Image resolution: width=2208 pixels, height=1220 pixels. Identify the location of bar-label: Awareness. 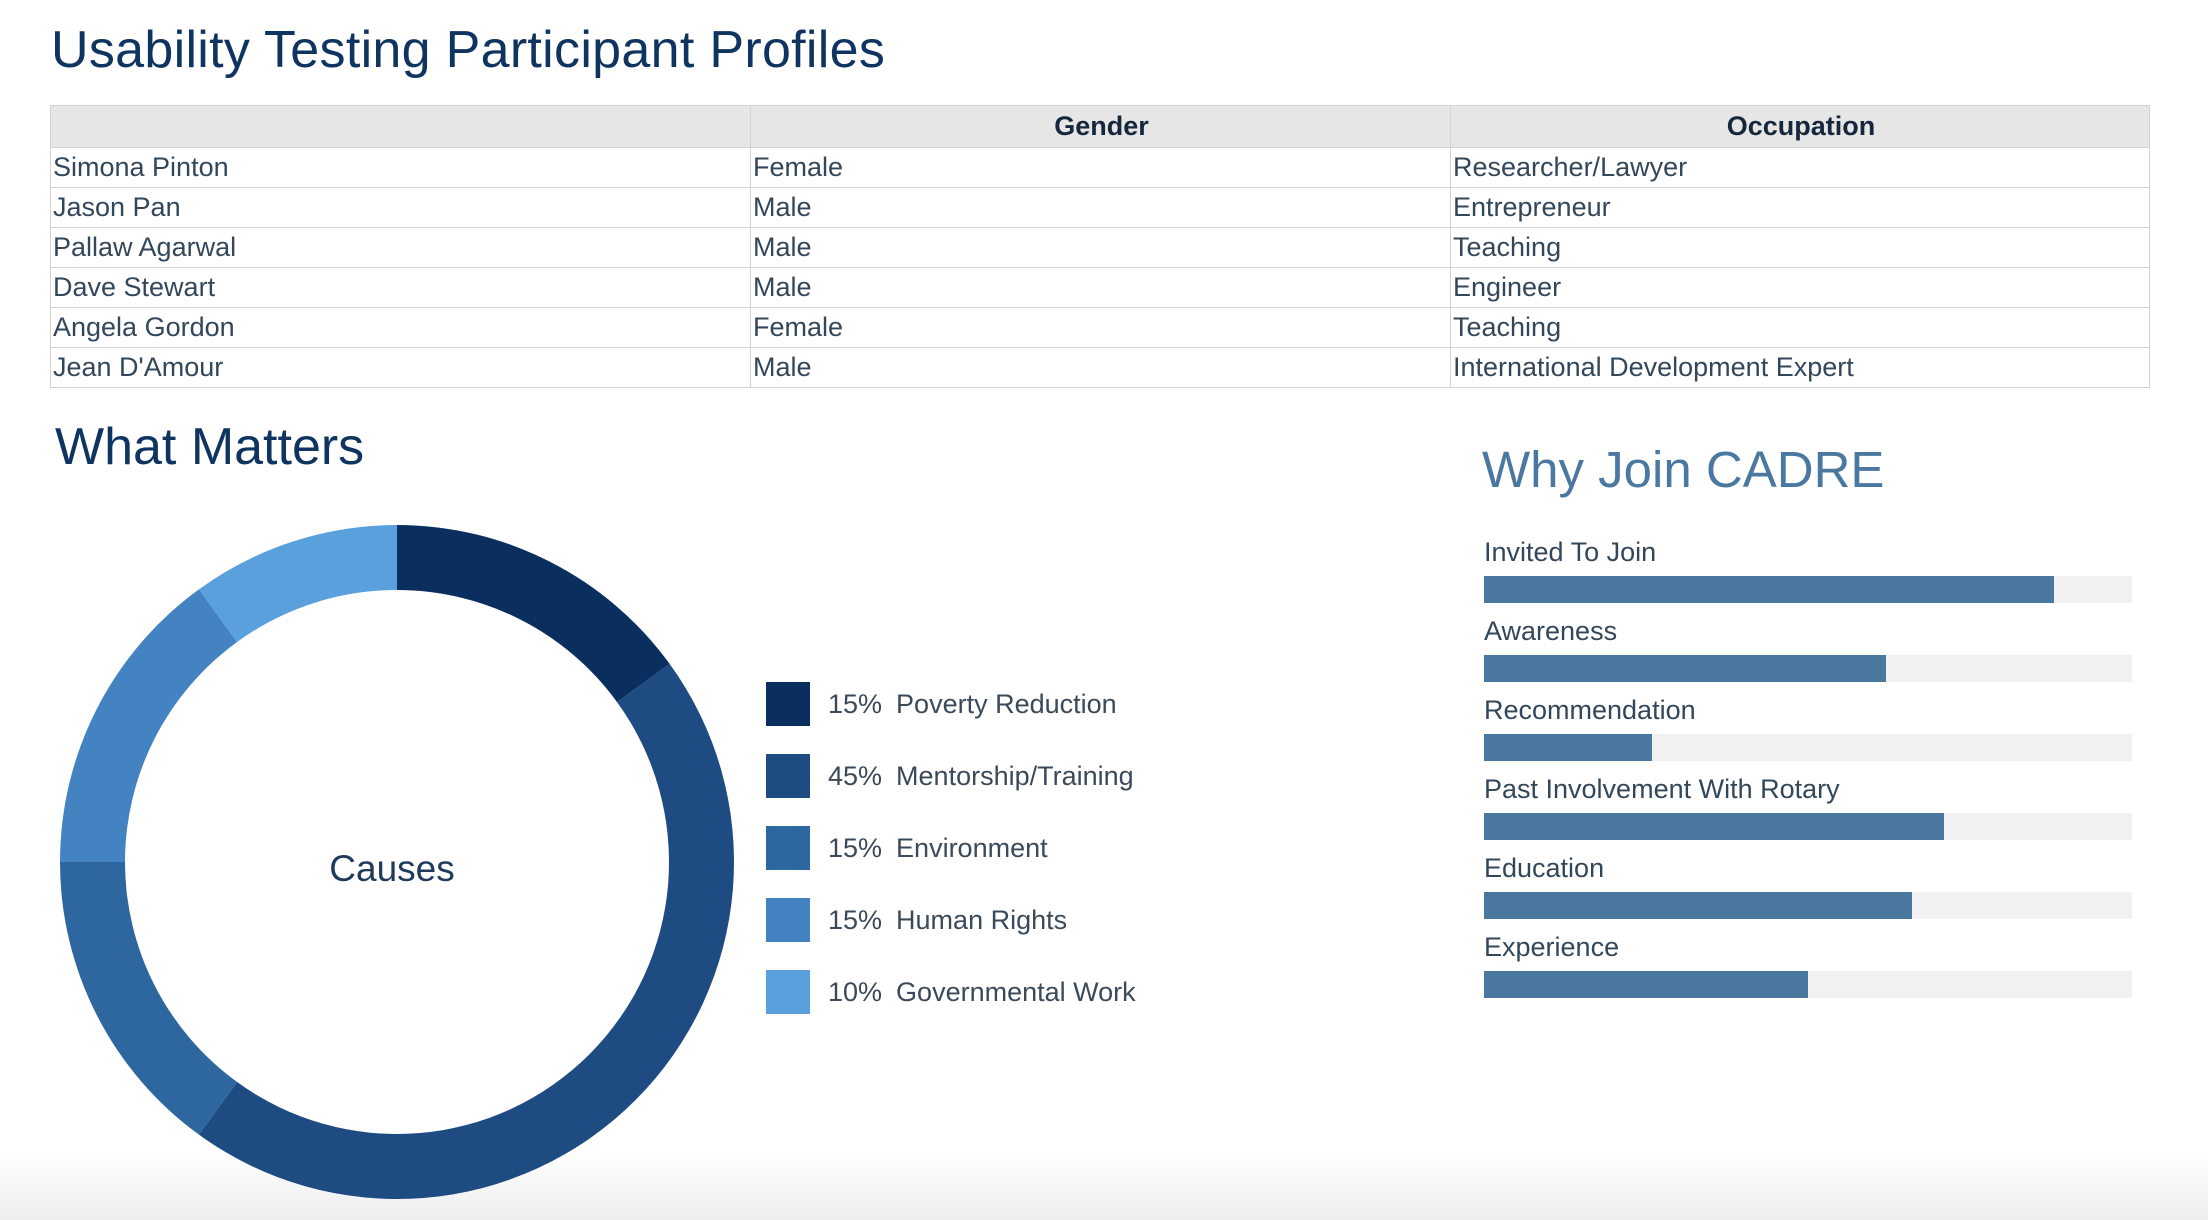
(1551, 631).